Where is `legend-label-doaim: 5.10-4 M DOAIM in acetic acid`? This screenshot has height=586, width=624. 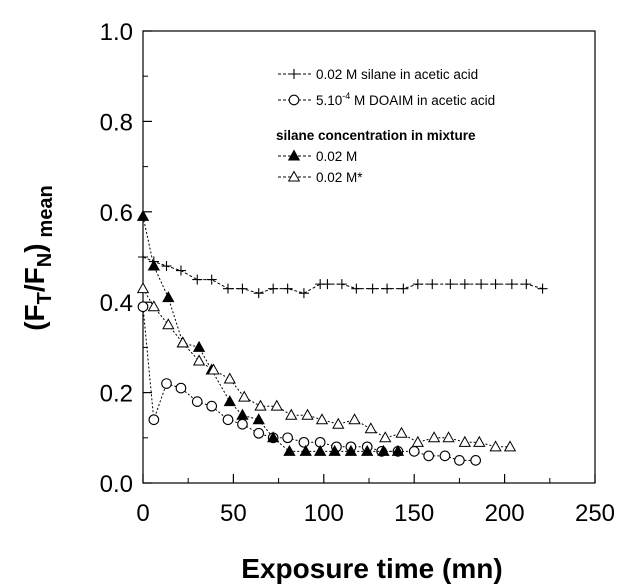 legend-label-doaim: 5.10-4 M DOAIM in acetic acid is located at coordinates (405, 99).